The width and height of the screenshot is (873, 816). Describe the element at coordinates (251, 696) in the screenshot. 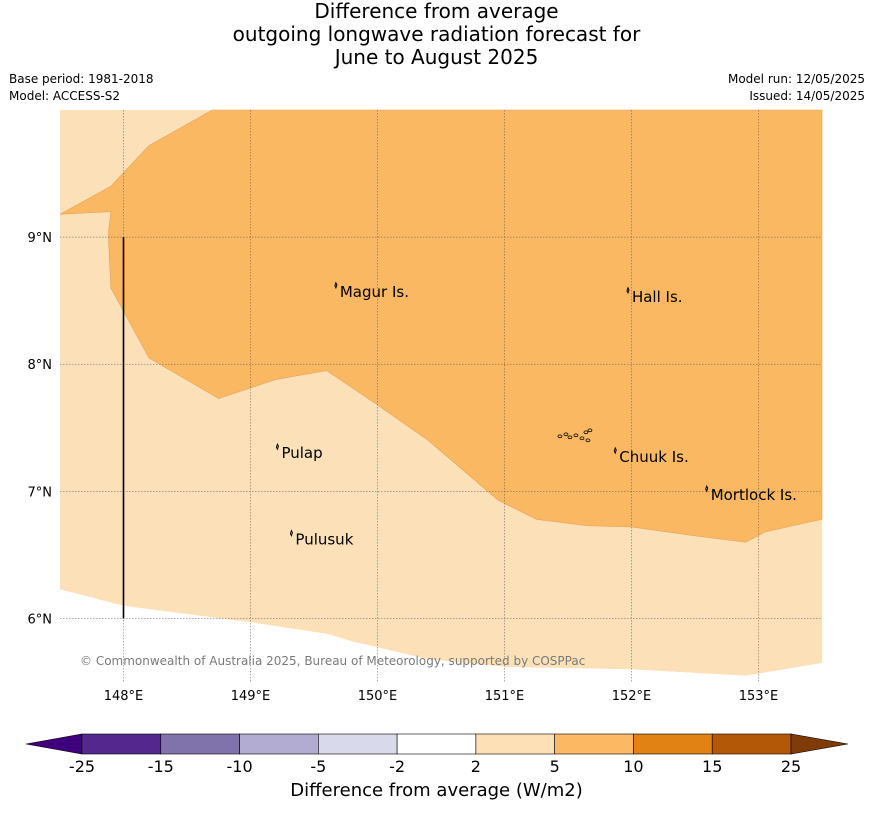

I see `lon-tick-label: 149°E` at that location.